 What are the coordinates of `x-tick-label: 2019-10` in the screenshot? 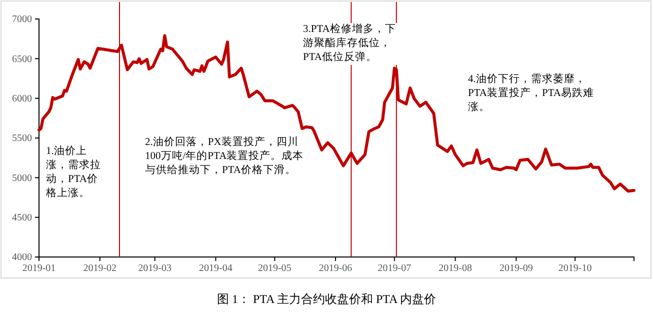 It's located at (575, 268).